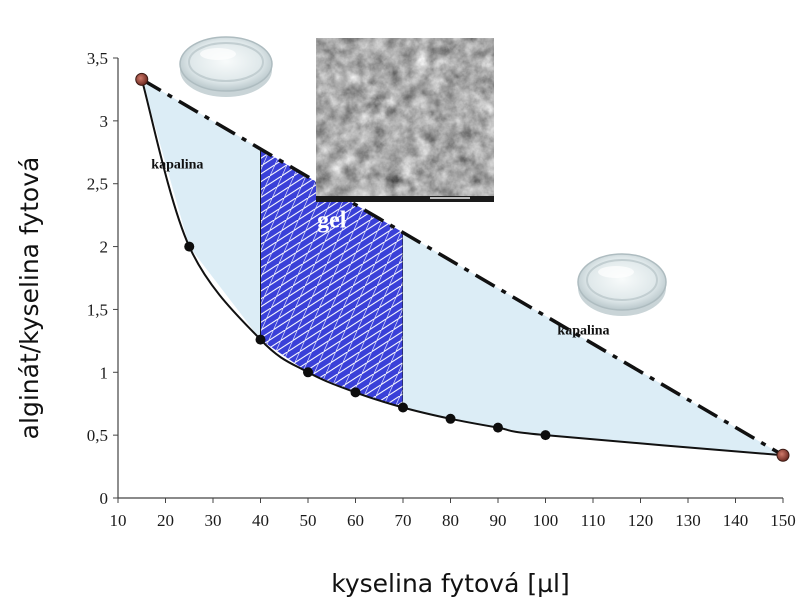 This screenshot has height=608, width=806. Describe the element at coordinates (118, 520) in the screenshot. I see `x-tick-label: 10` at that location.